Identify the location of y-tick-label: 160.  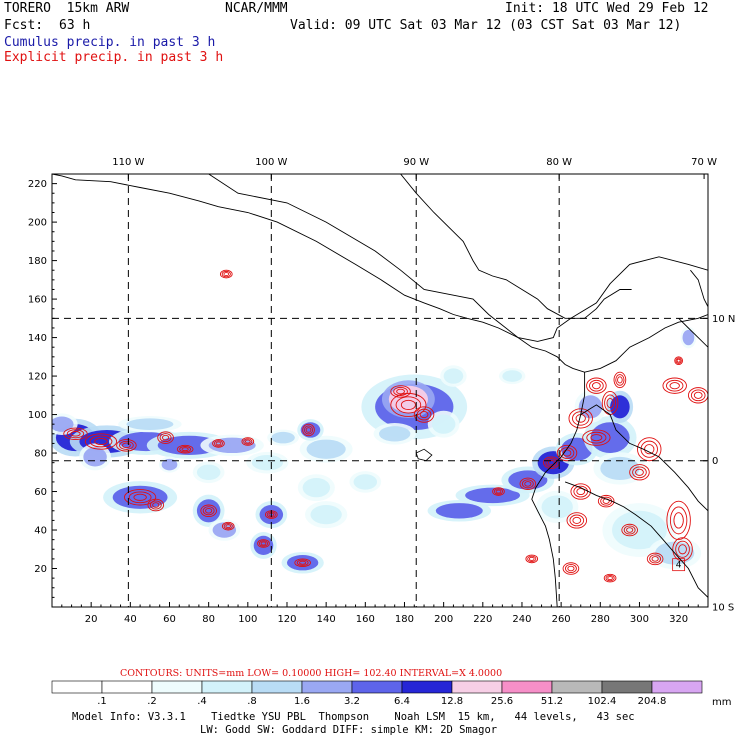
(37, 300).